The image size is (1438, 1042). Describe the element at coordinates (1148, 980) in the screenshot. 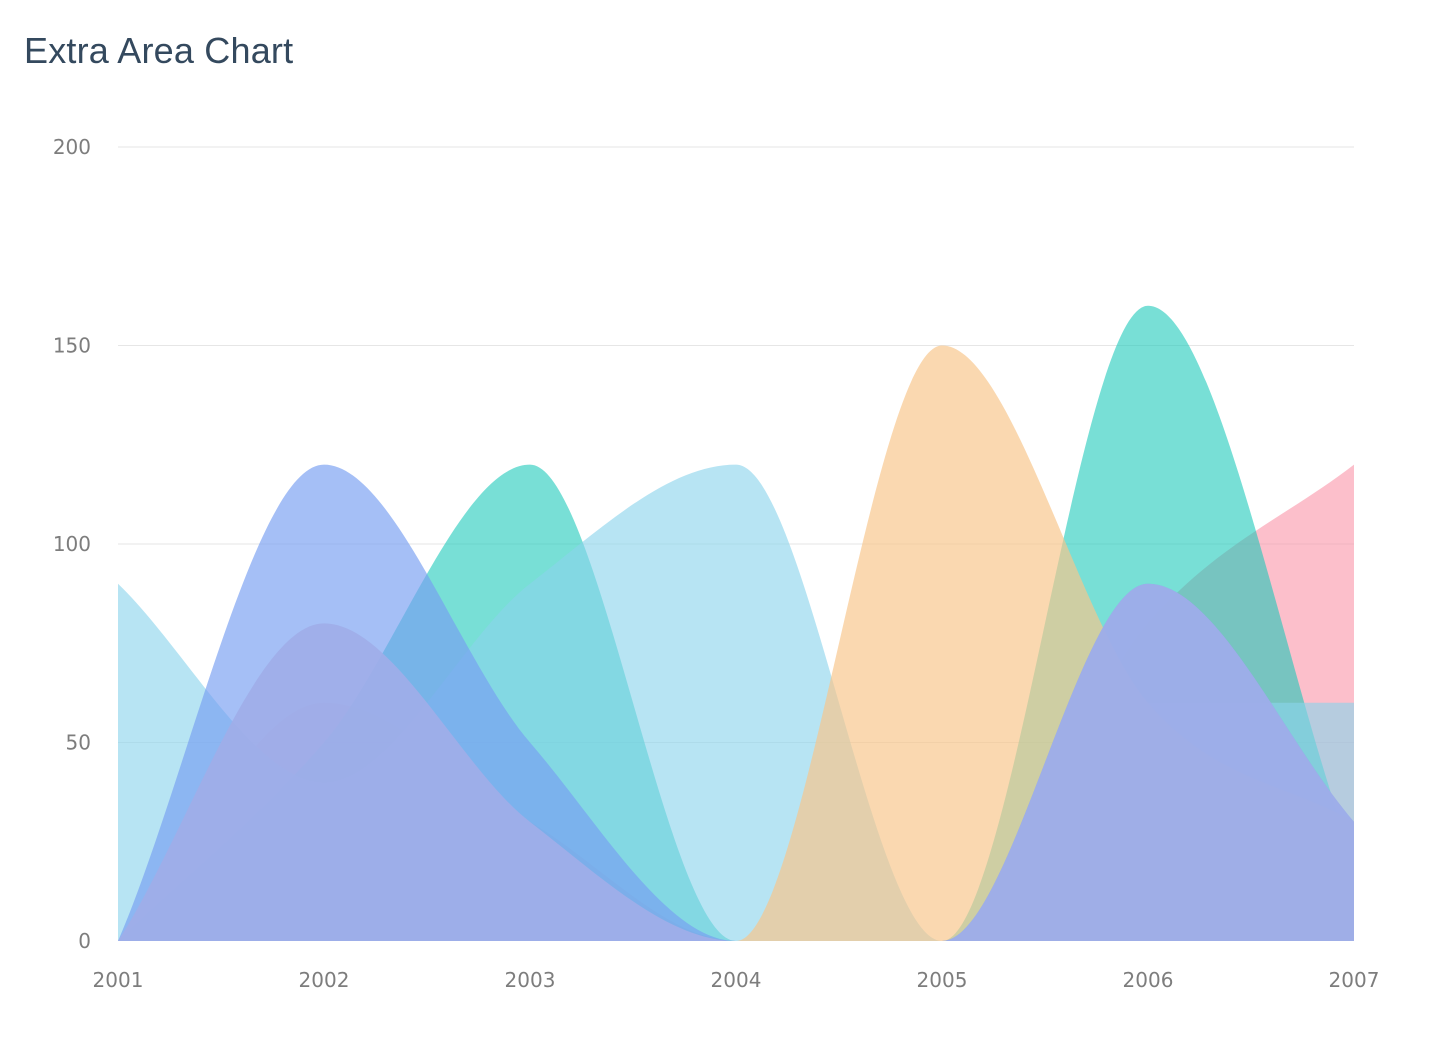

I see `x-tick-label: 2006` at that location.